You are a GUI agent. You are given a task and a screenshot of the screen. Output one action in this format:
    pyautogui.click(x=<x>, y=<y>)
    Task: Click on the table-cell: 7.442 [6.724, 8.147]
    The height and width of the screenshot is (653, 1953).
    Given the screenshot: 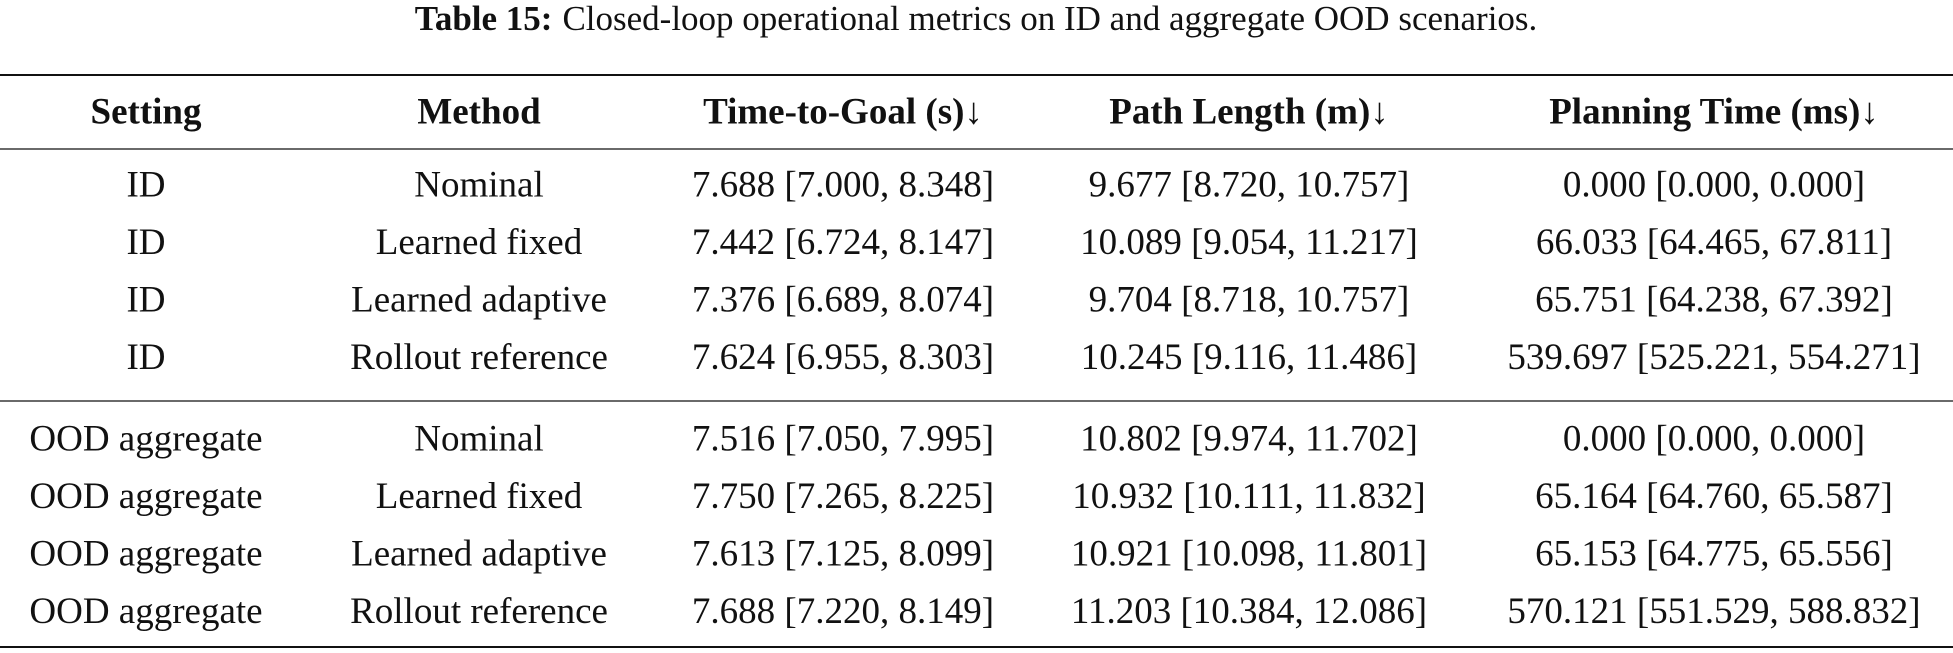 What is the action you would take?
    pyautogui.click(x=843, y=242)
    